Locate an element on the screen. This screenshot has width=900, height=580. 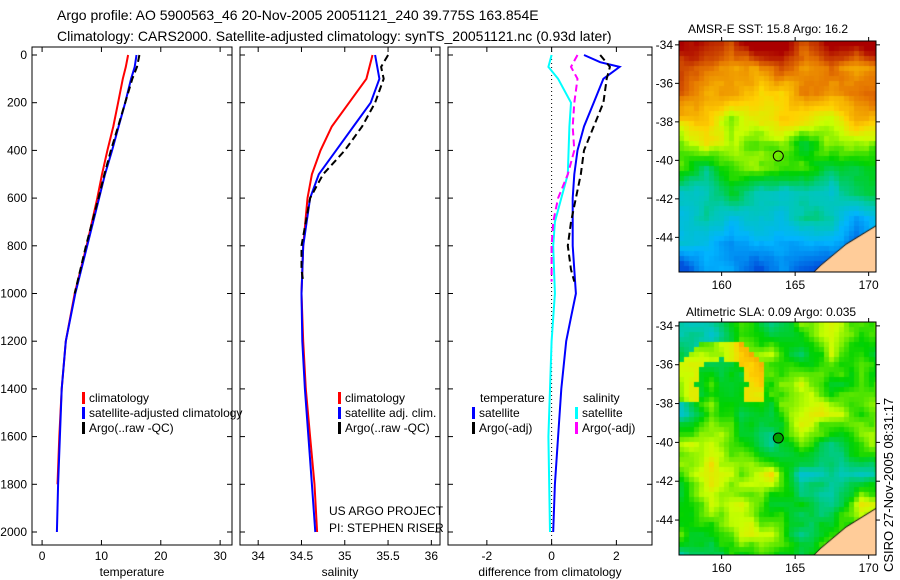
x-tick-label: 20 is located at coordinates (161, 556).